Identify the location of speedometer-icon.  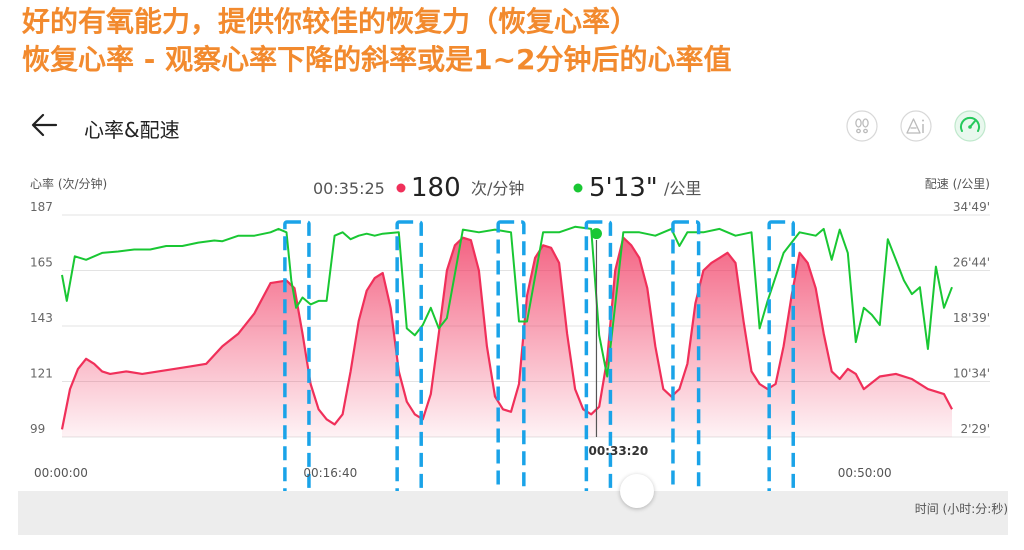
(970, 126).